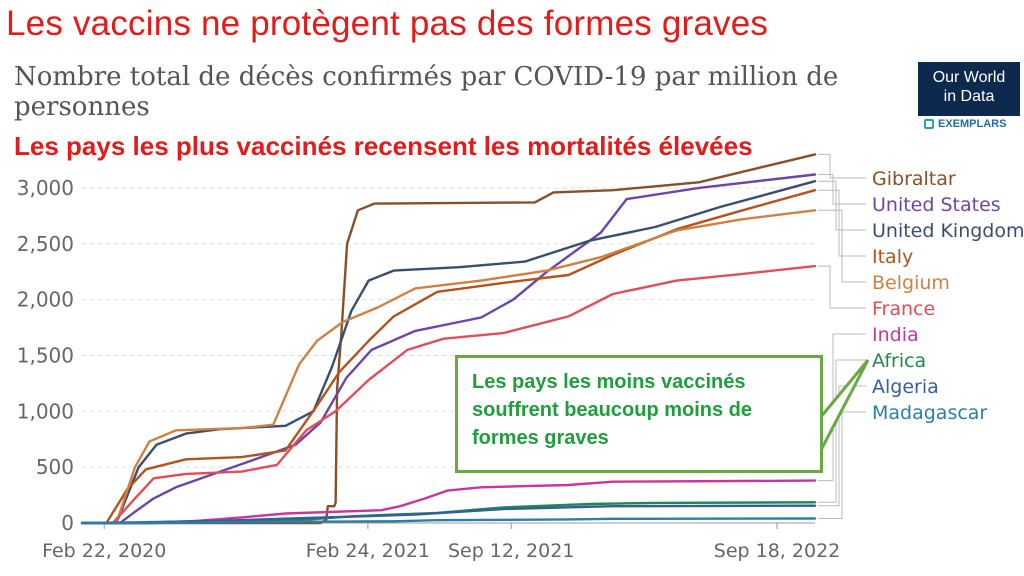  Describe the element at coordinates (448, 521) in the screenshot. I see `series-line-madagascar` at that location.